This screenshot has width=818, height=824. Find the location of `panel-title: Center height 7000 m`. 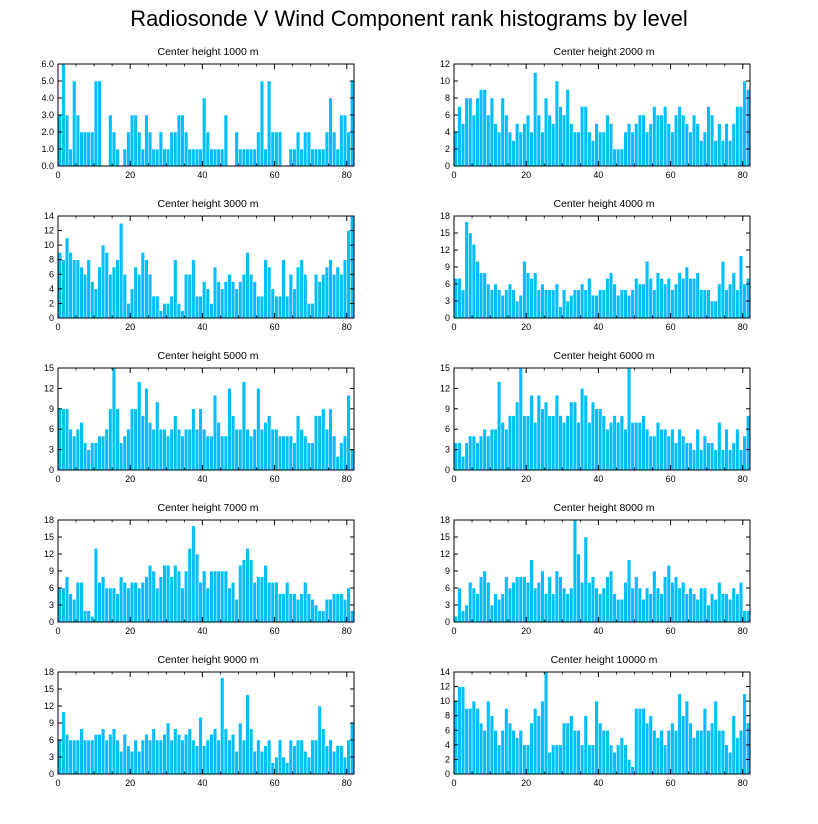

panel-title: Center height 7000 m is located at coordinates (208, 508).